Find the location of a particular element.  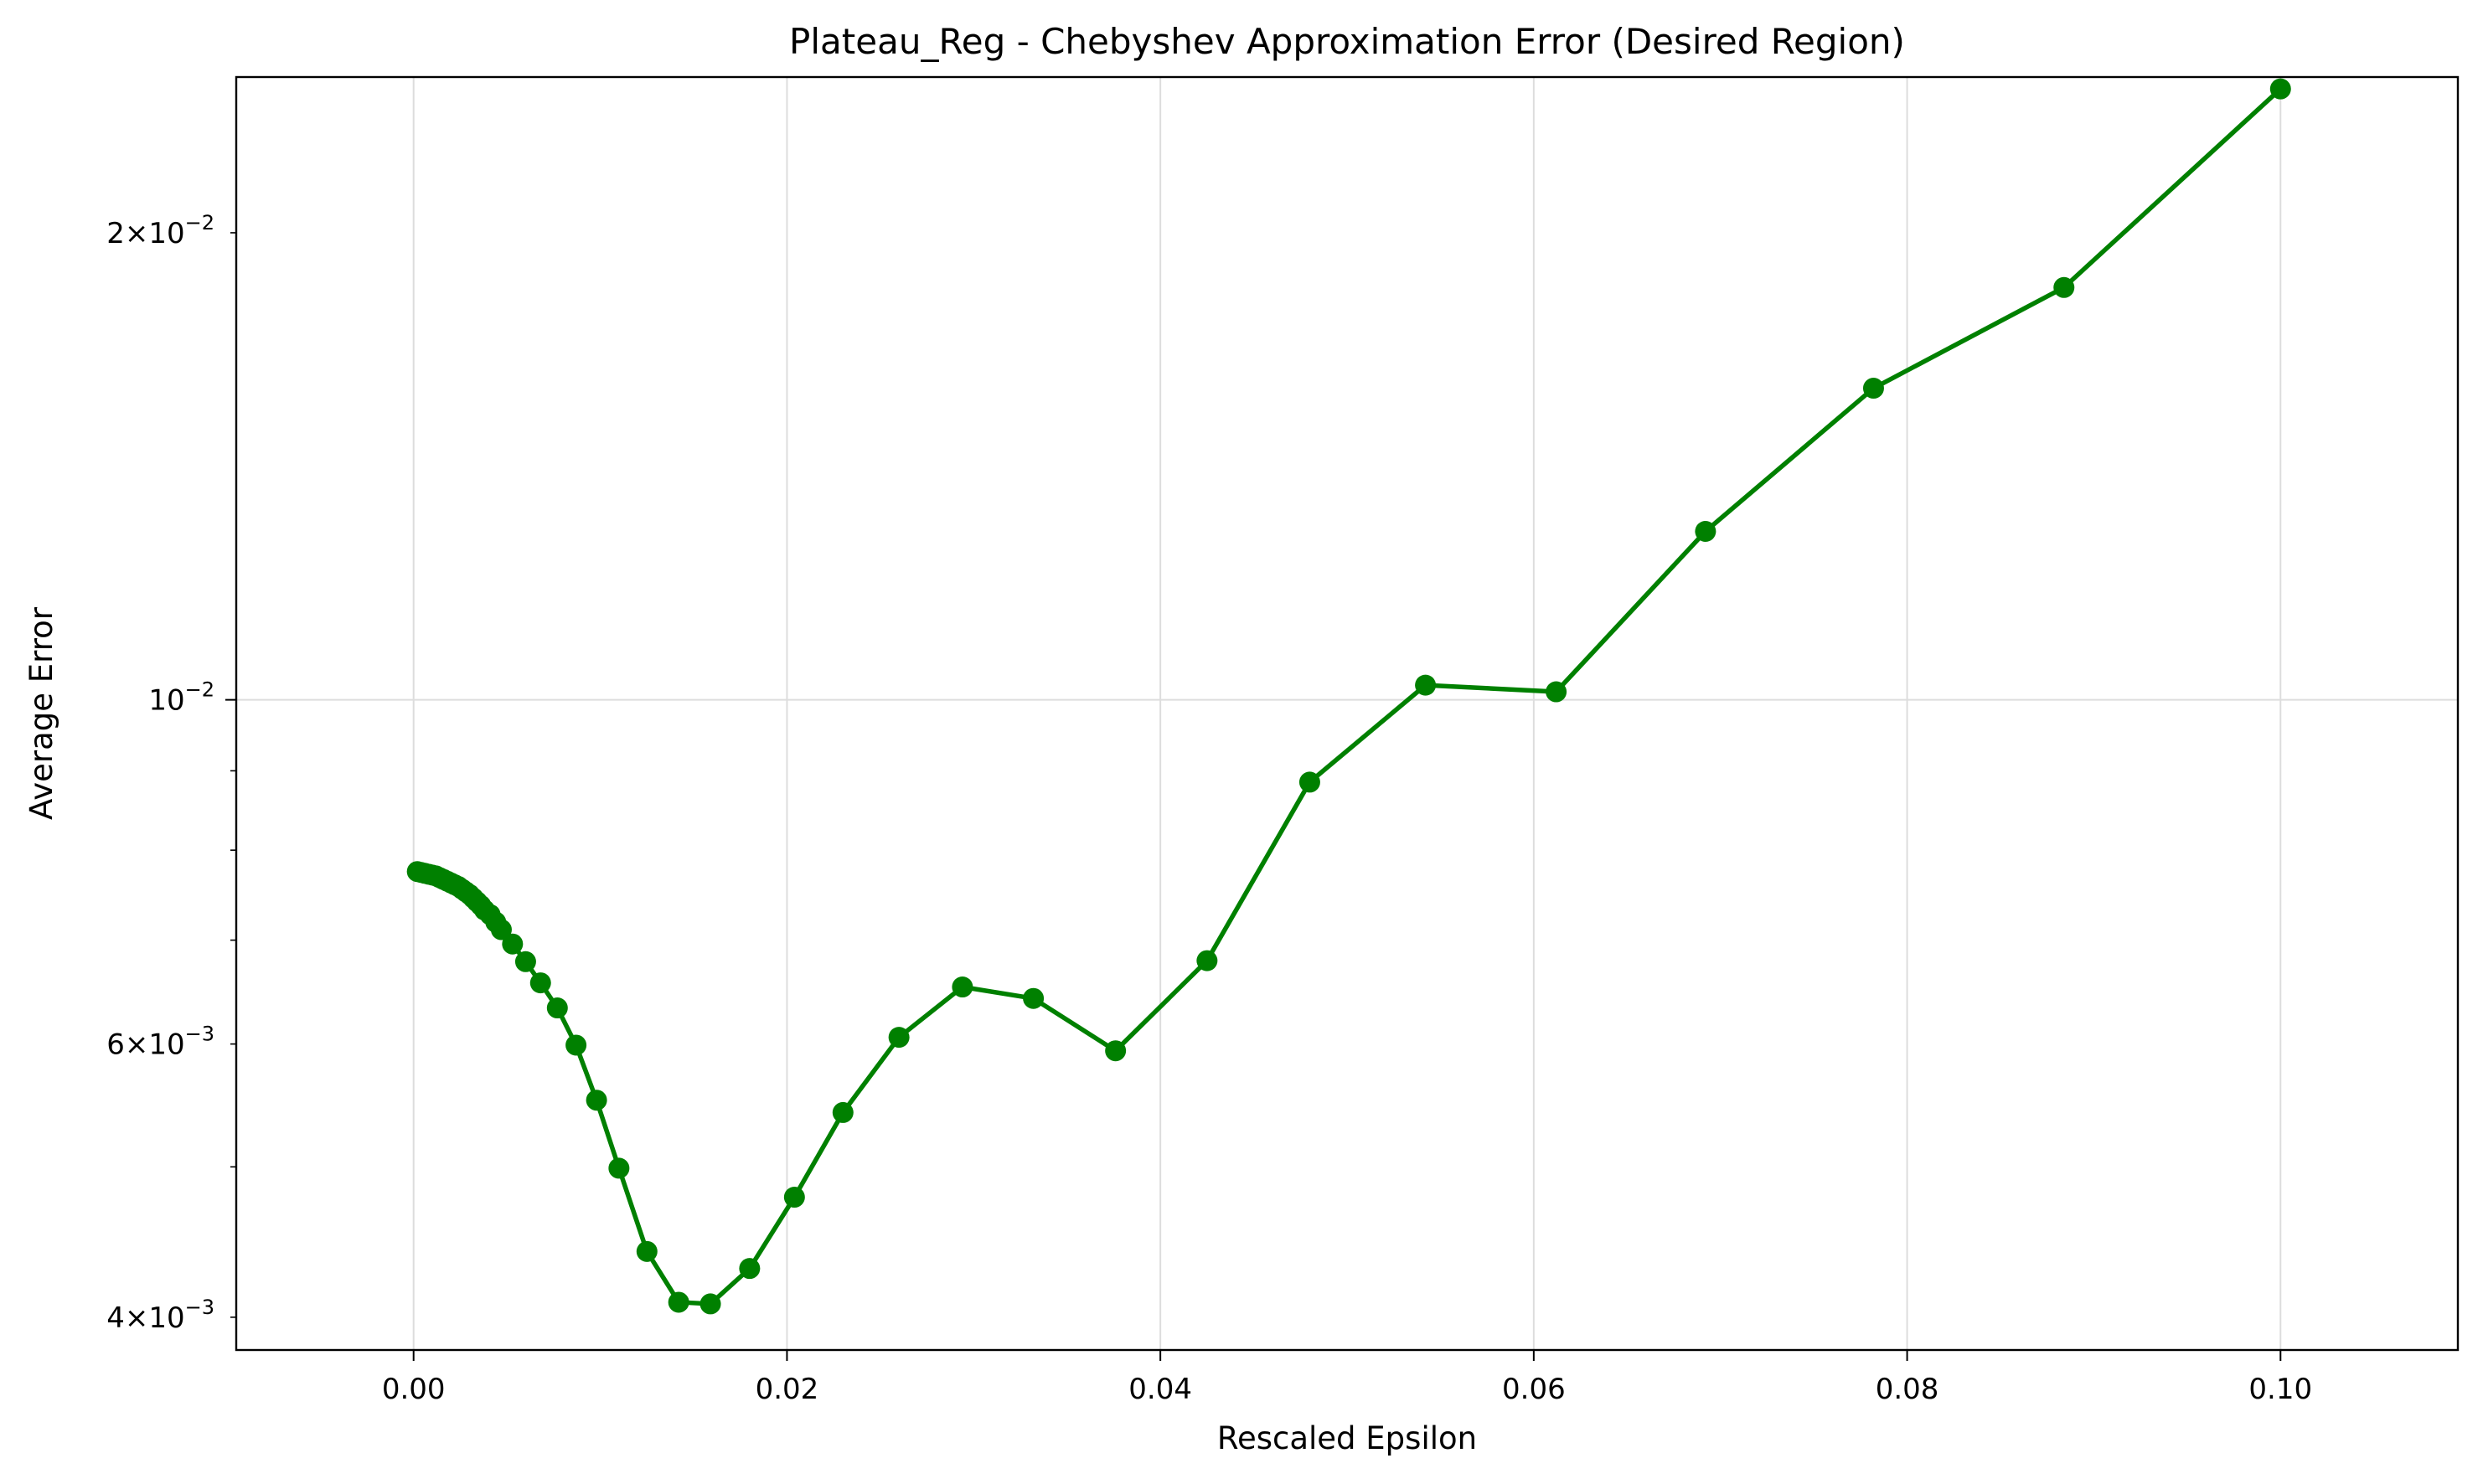

x-tick-label: 0.00 is located at coordinates (414, 1389).